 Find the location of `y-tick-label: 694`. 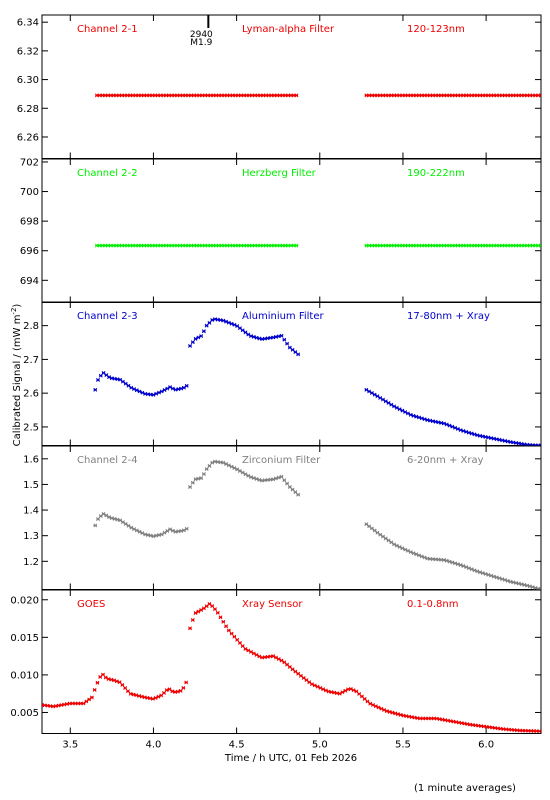

y-tick-label: 694 is located at coordinates (29, 281).